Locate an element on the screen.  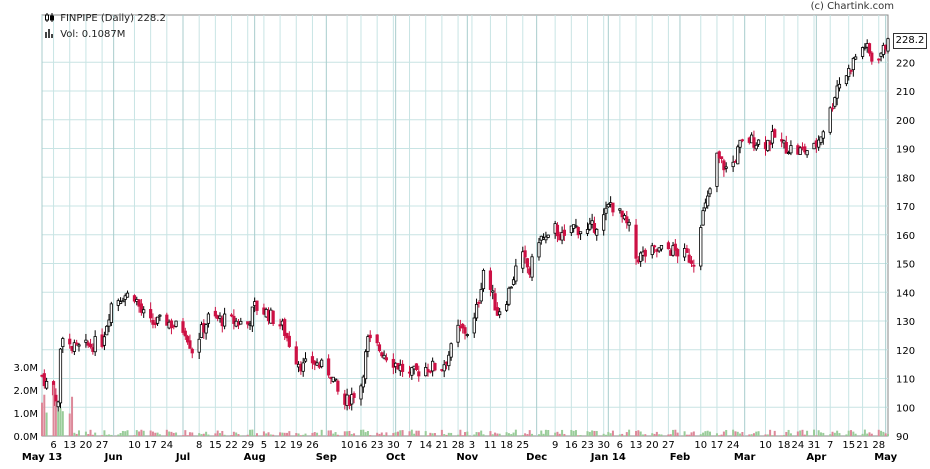
y-tick-label: 130 is located at coordinates (905, 322).